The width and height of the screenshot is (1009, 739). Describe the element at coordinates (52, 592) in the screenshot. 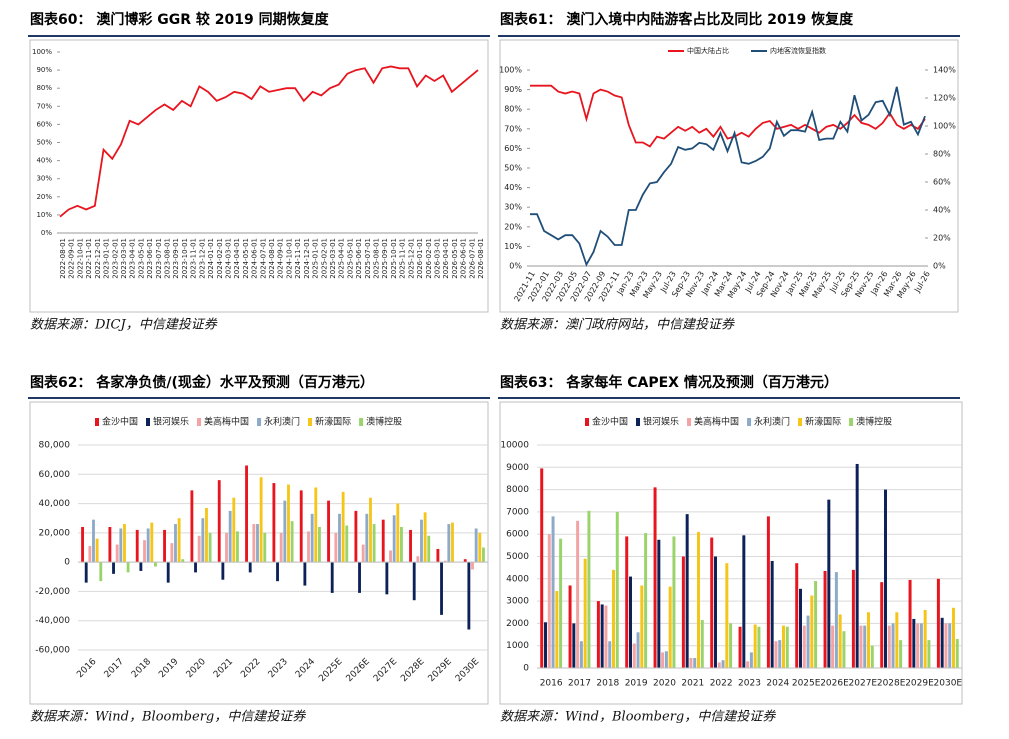

I see `y-tick-label: -20,000` at that location.